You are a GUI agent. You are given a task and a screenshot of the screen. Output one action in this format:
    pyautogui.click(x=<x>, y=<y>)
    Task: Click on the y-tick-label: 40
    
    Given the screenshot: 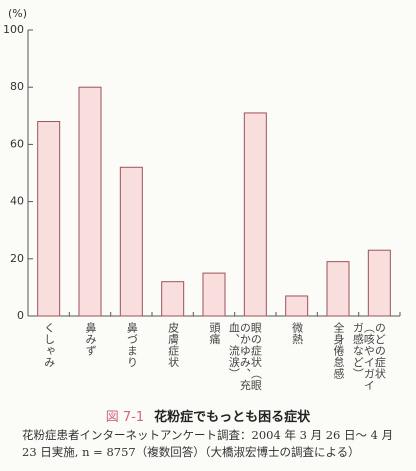 What is the action you would take?
    pyautogui.click(x=17, y=201)
    